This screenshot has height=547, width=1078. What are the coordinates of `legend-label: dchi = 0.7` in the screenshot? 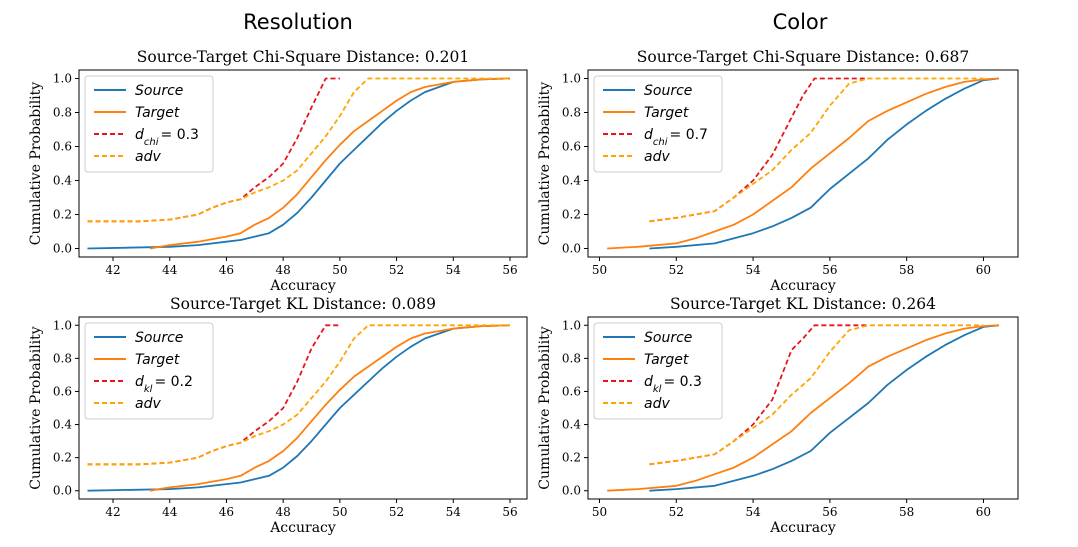 It's located at (676, 137).